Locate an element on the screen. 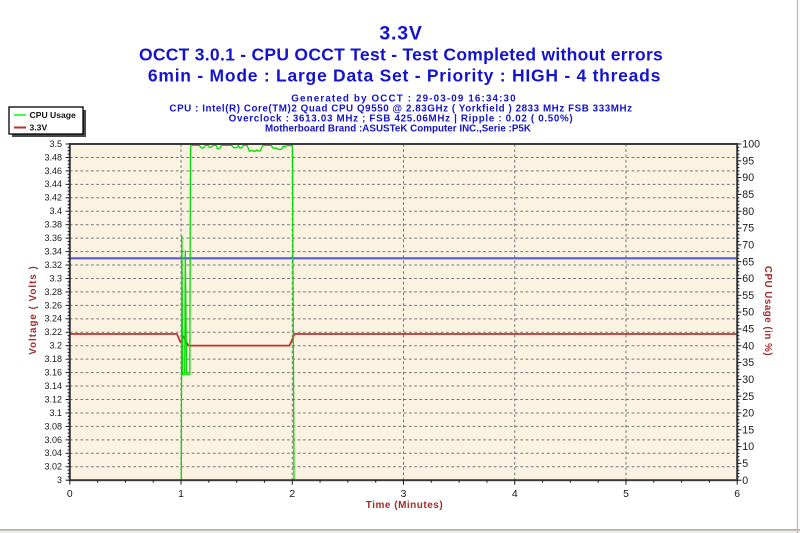 This screenshot has width=800, height=533. svg-text: 100 is located at coordinates (751, 145).